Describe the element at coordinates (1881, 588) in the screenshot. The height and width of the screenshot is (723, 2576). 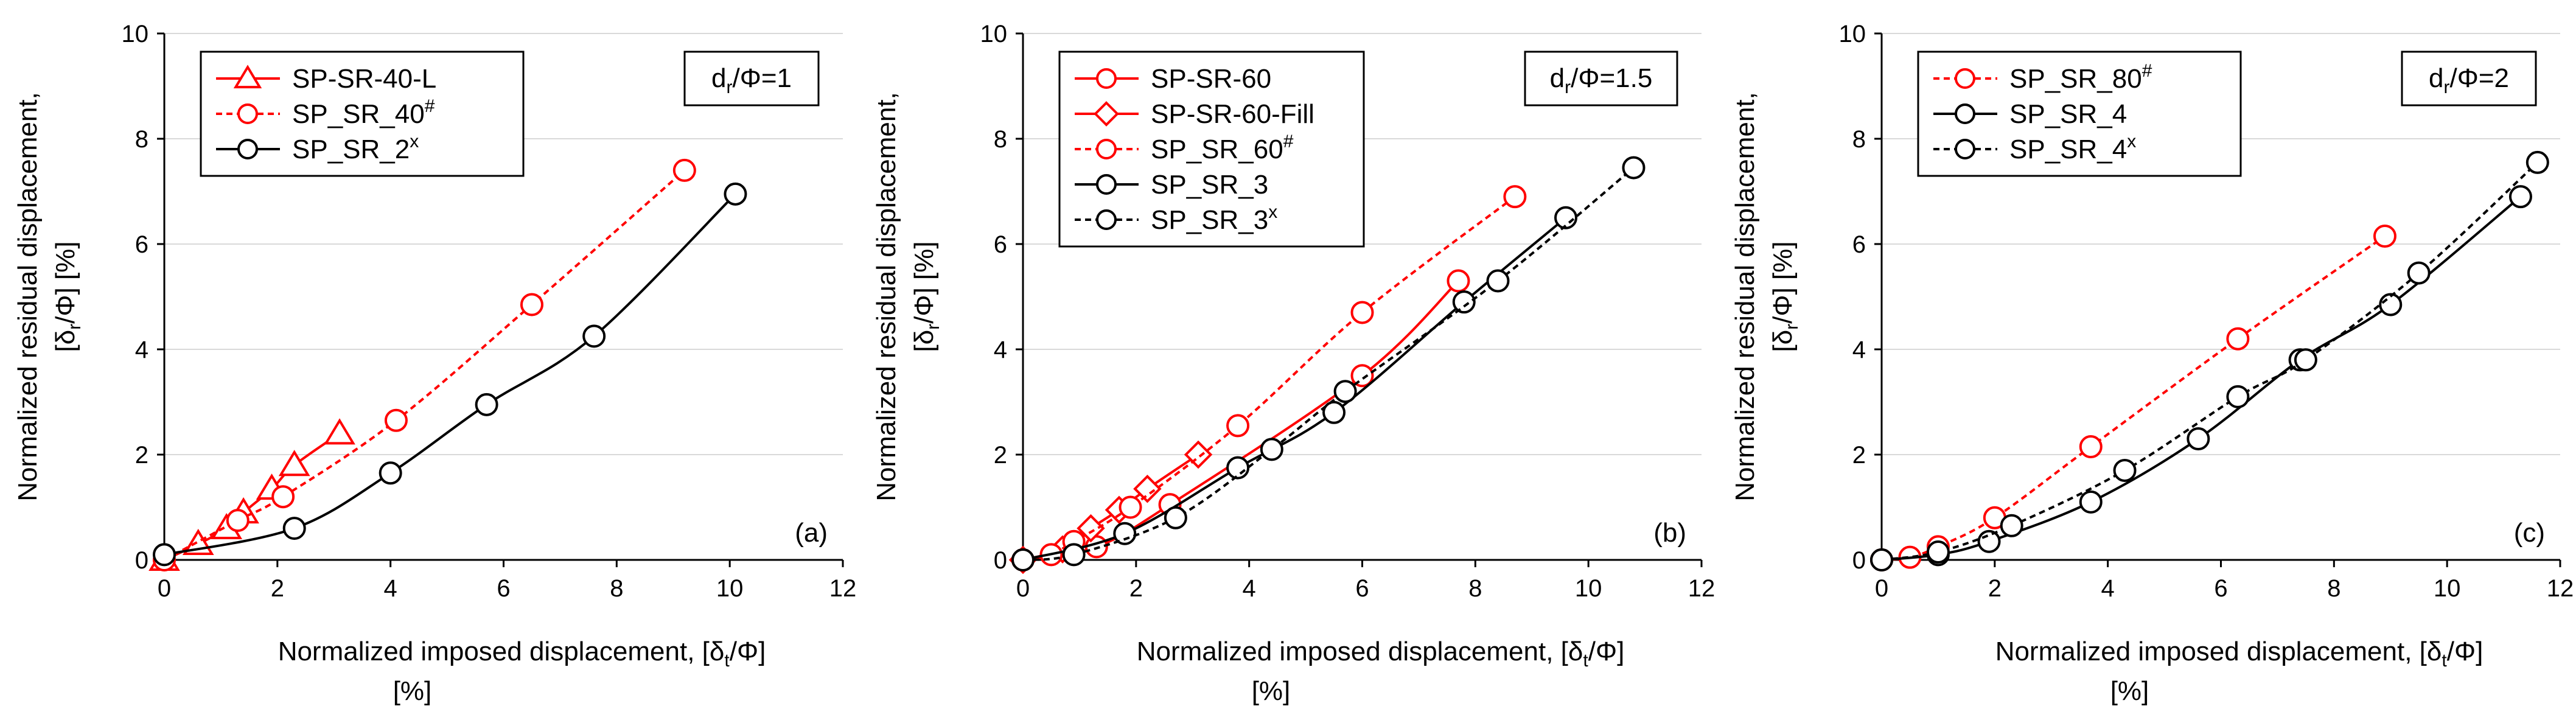
I see `x-tick-label: 0` at that location.